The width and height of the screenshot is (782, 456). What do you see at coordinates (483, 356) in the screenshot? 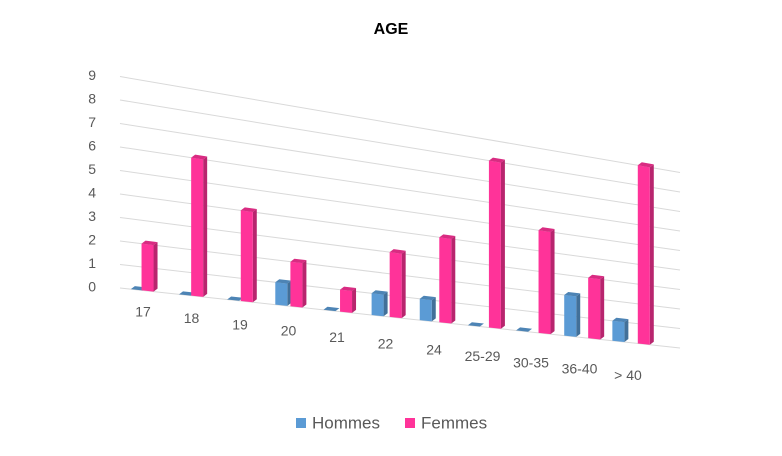
I see `x-tick-label: 25-29` at bounding box center [483, 356].